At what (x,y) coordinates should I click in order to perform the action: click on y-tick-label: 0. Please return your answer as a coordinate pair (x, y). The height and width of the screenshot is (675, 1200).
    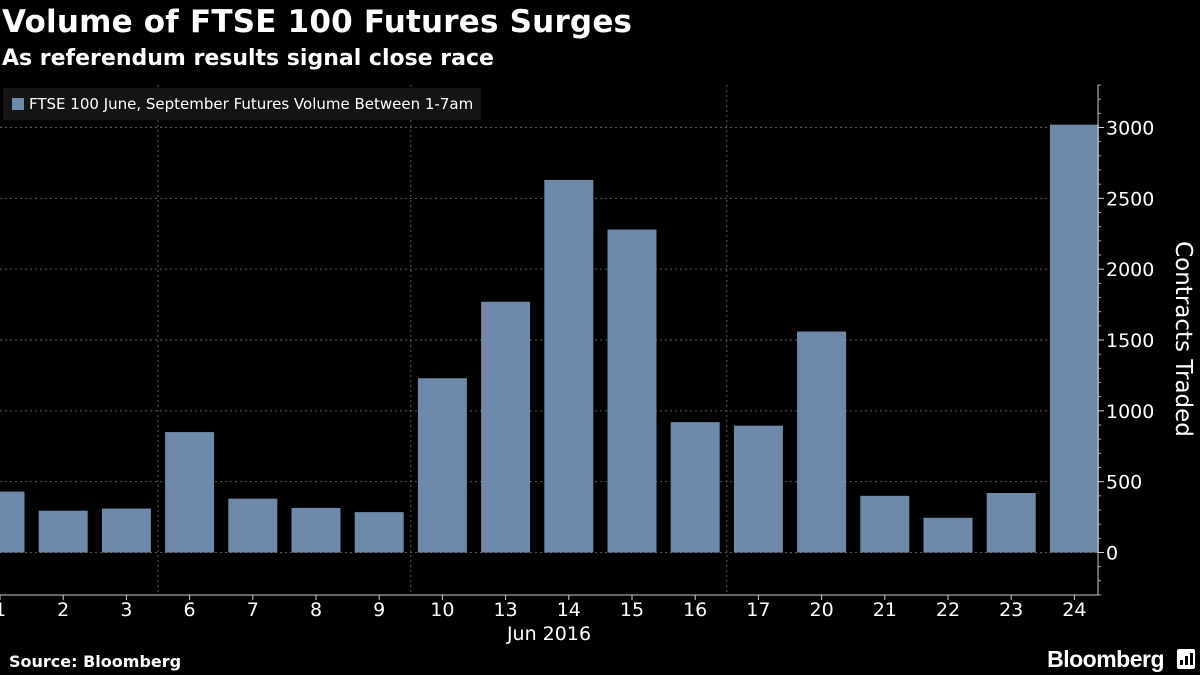
    Looking at the image, I should click on (1112, 554).